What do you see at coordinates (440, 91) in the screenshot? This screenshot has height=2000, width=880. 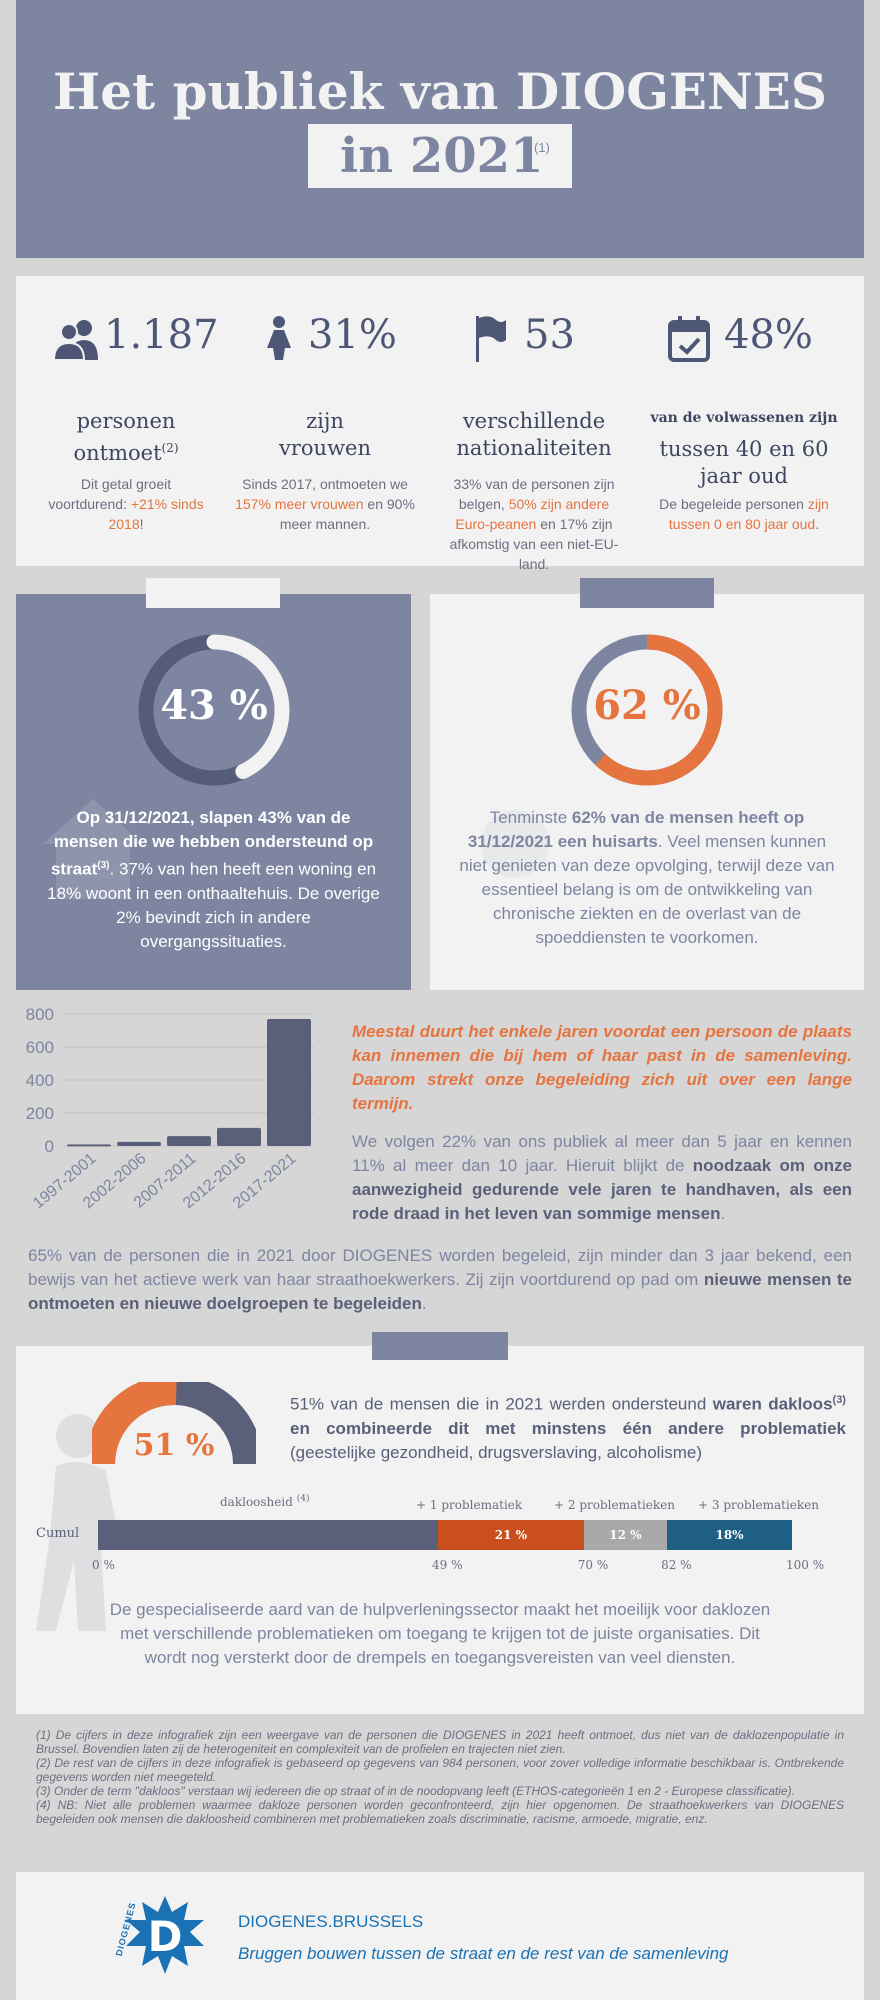 I see `page-title: Het publiek van DIOGENES` at bounding box center [440, 91].